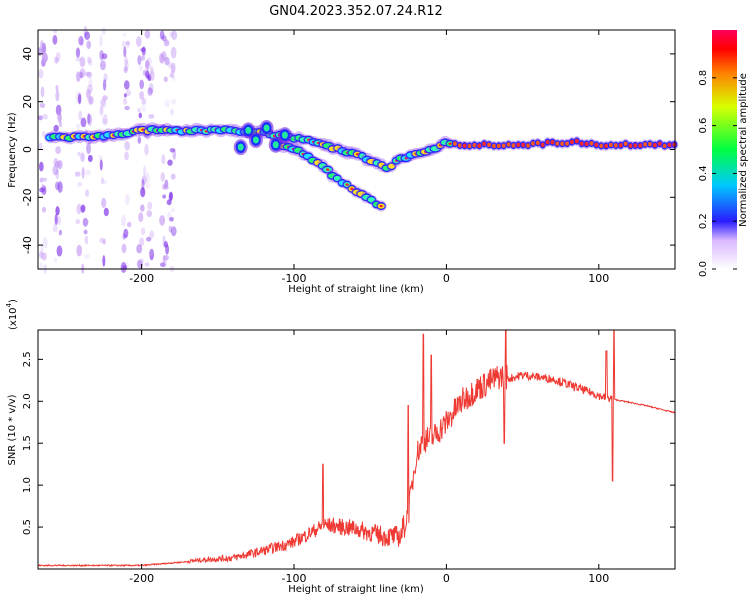 The height and width of the screenshot is (600, 750). What do you see at coordinates (356, 11) in the screenshot?
I see `chart-title: GN04.2023.352.07.24.R12` at bounding box center [356, 11].